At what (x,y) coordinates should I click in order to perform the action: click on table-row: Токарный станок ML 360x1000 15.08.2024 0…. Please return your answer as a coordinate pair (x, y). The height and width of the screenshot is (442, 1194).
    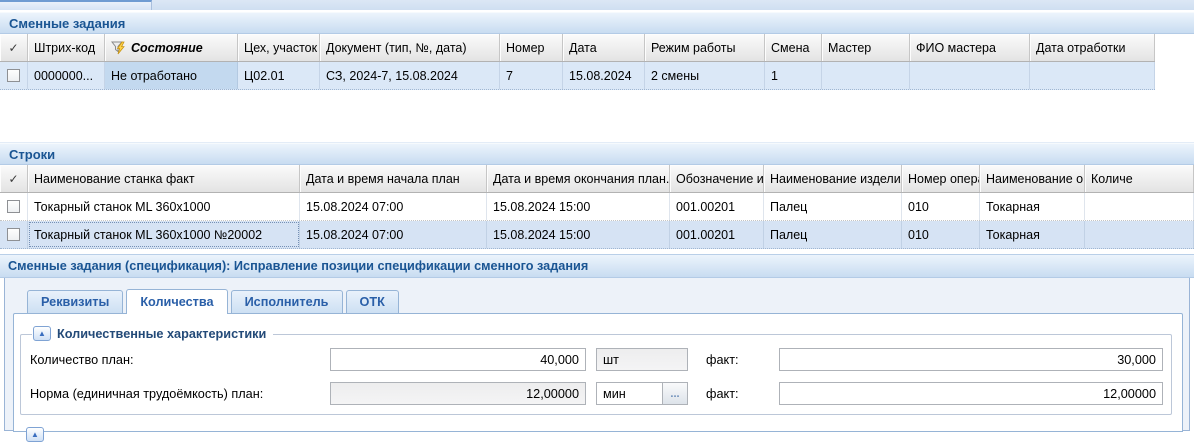
    Looking at the image, I should click on (597, 207).